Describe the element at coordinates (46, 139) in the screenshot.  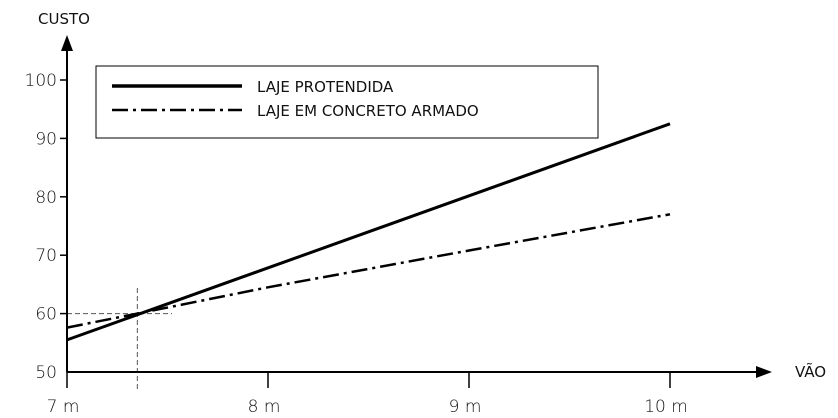
I see `y-tick-label: 90` at that location.